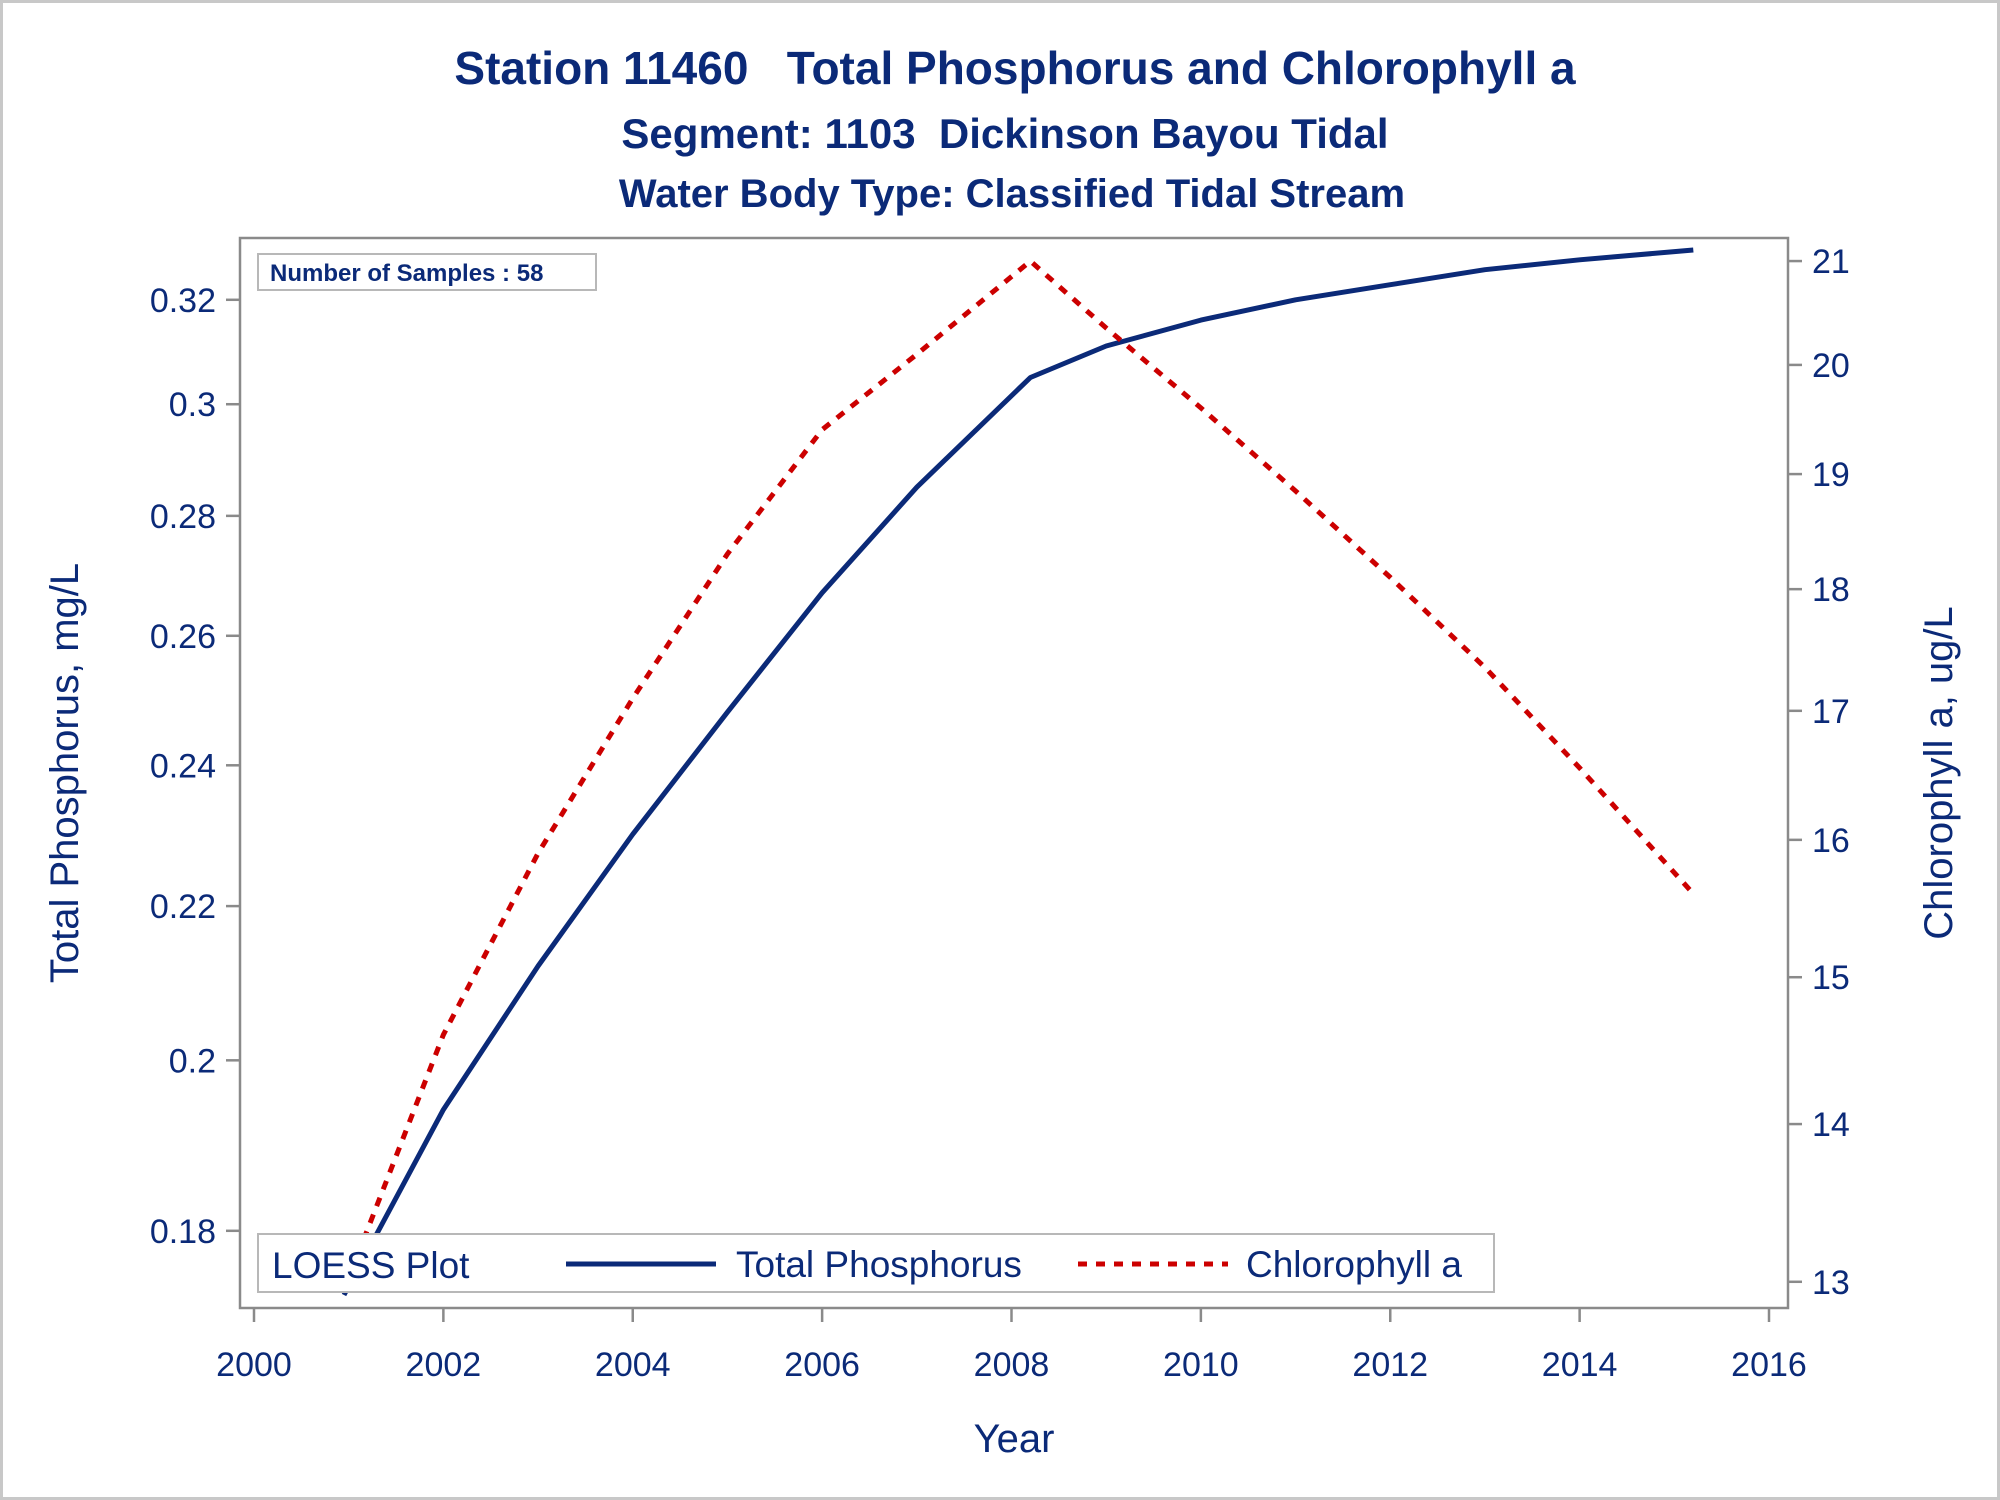  Describe the element at coordinates (1201, 1365) in the screenshot. I see `x-tick-label: 2010` at that location.